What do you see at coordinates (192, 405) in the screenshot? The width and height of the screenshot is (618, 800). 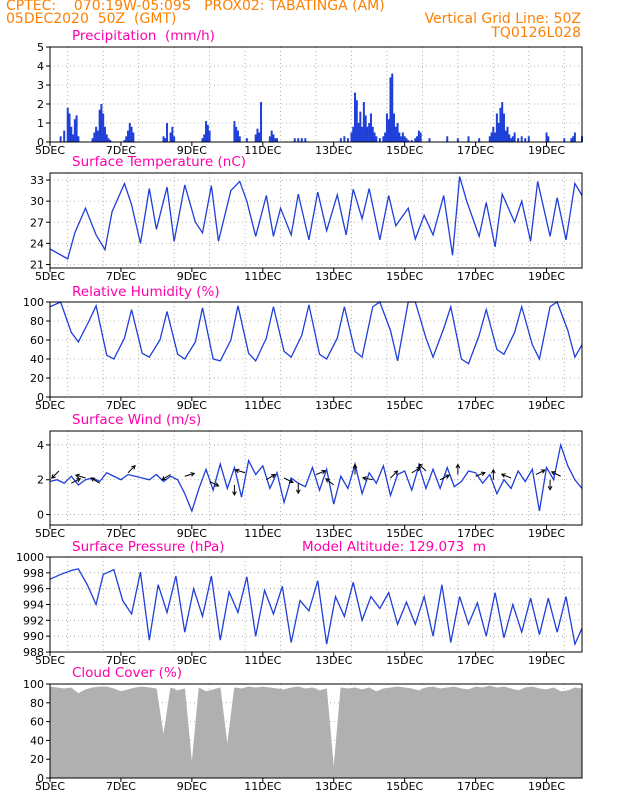 I see `rh-xtick-label: 9DEC` at bounding box center [192, 405].